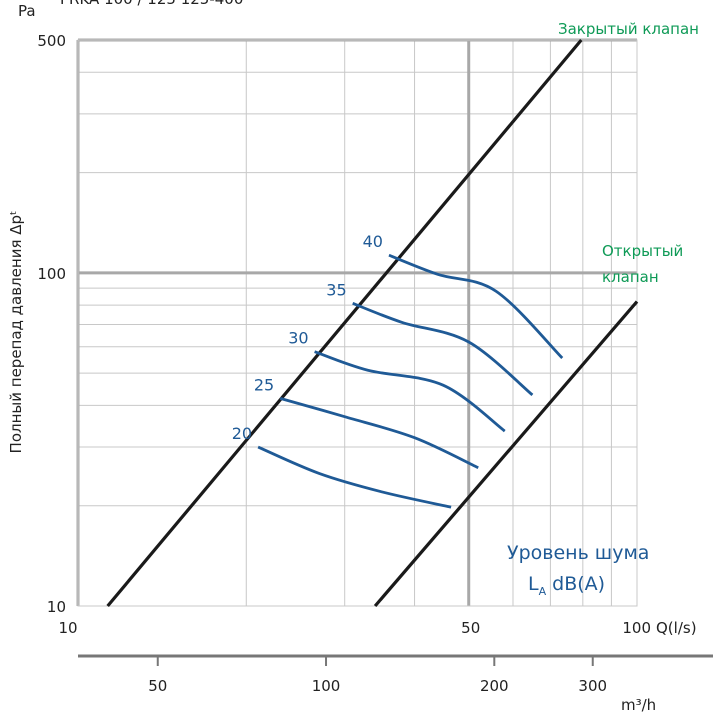  Describe the element at coordinates (494, 686) in the screenshot. I see `secondary-tick-label: 200` at that location.